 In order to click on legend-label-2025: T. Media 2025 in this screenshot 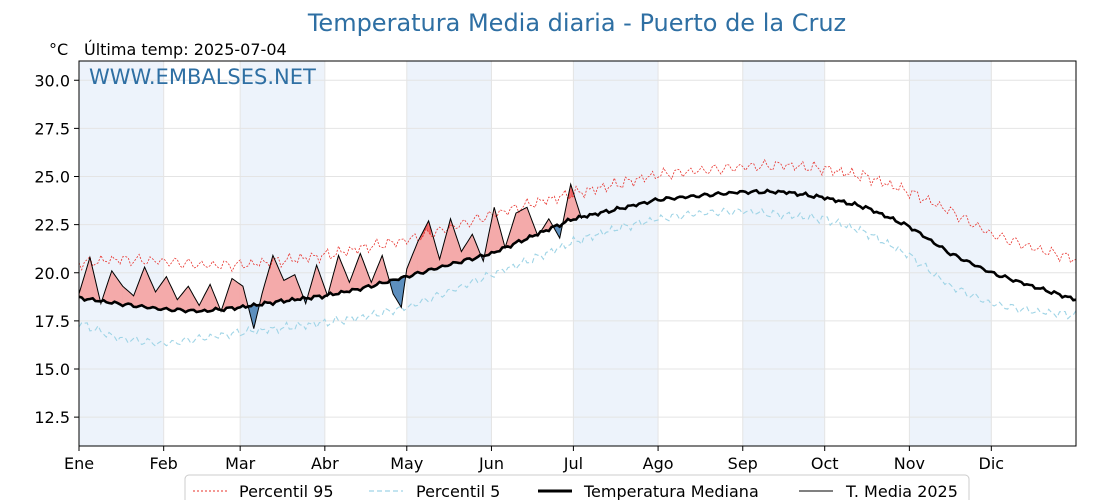, I will do `click(901, 491)`.